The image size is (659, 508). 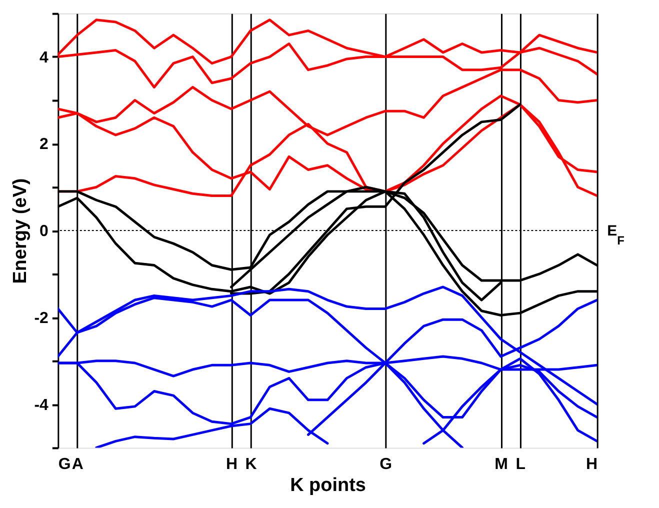 I want to click on x-tick-label: A, so click(x=78, y=465).